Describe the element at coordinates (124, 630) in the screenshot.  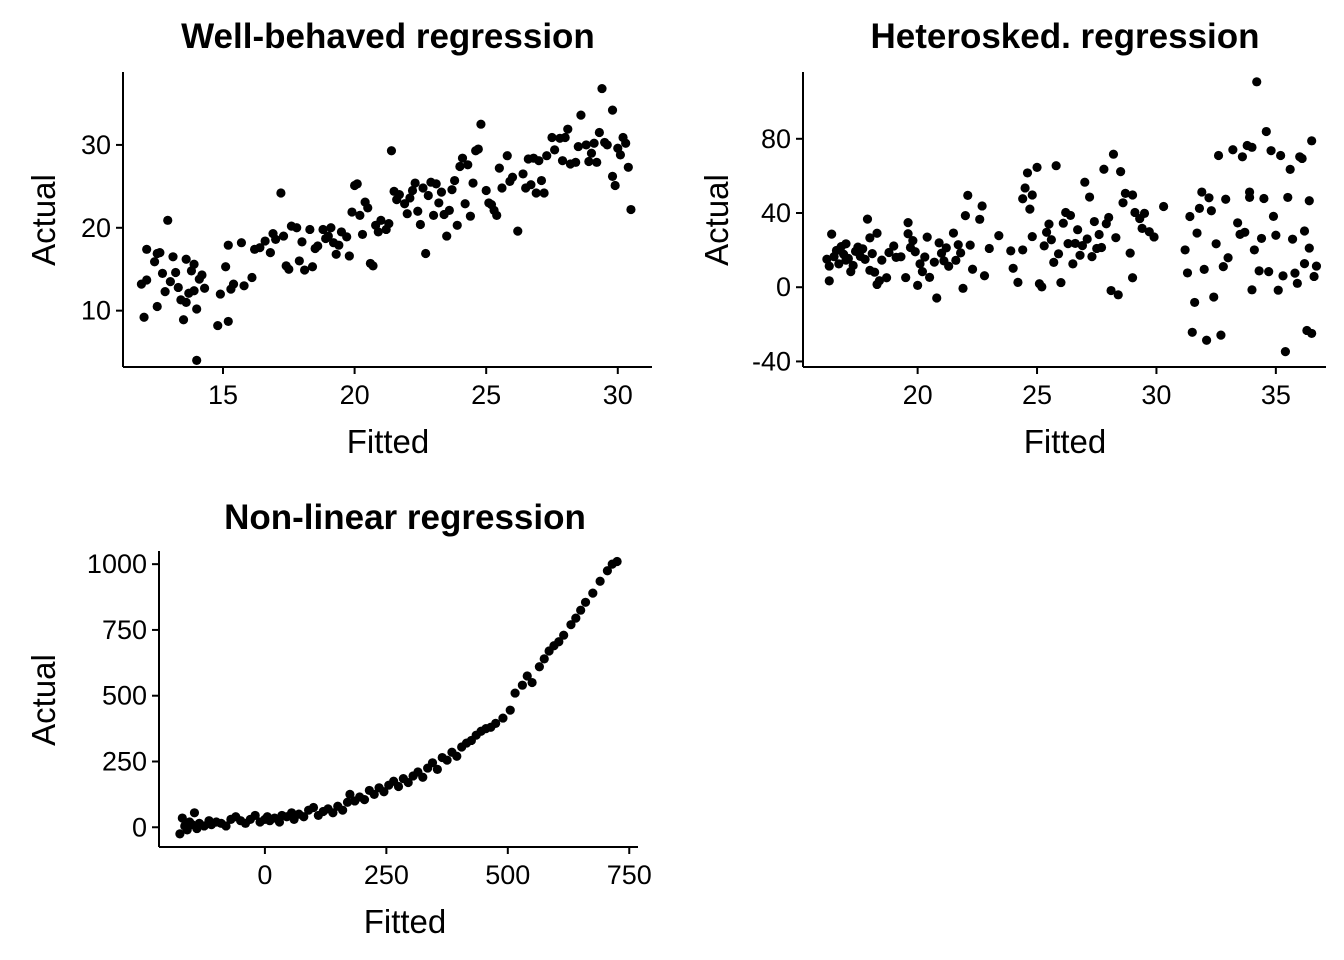
I see `y-tick-label: 750` at that location.